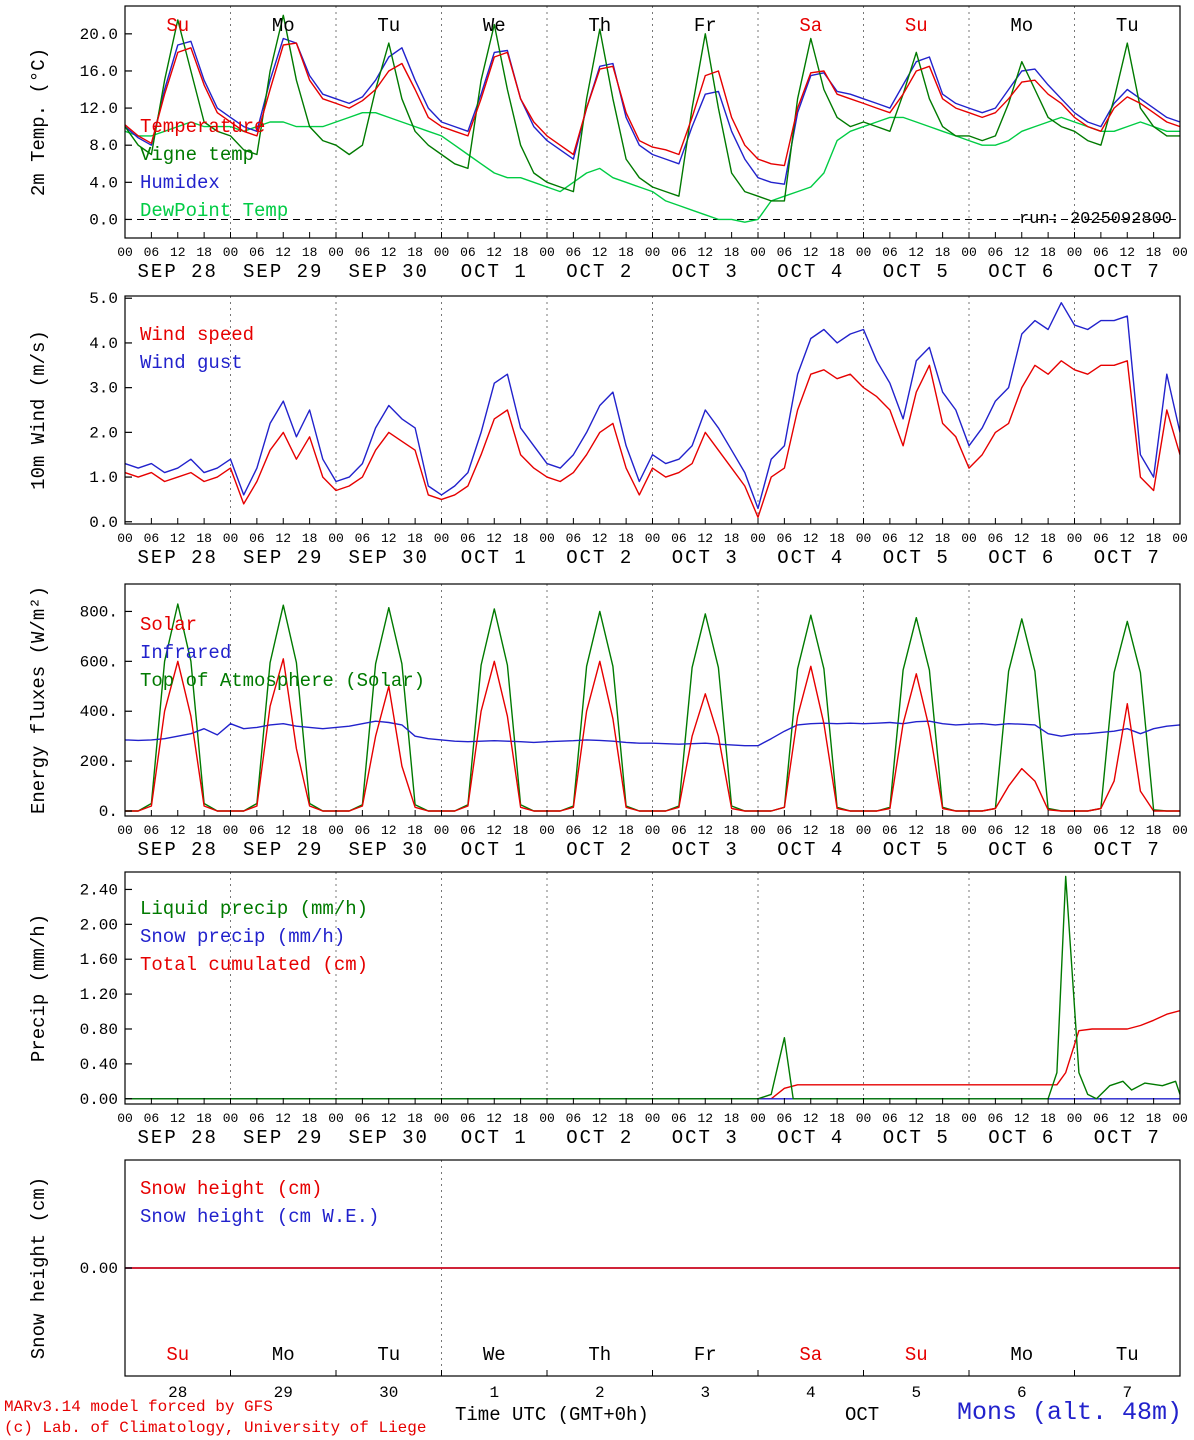 The height and width of the screenshot is (1440, 1194). What do you see at coordinates (705, 1355) in the screenshot?
I see `weekday-label: Fr` at bounding box center [705, 1355].